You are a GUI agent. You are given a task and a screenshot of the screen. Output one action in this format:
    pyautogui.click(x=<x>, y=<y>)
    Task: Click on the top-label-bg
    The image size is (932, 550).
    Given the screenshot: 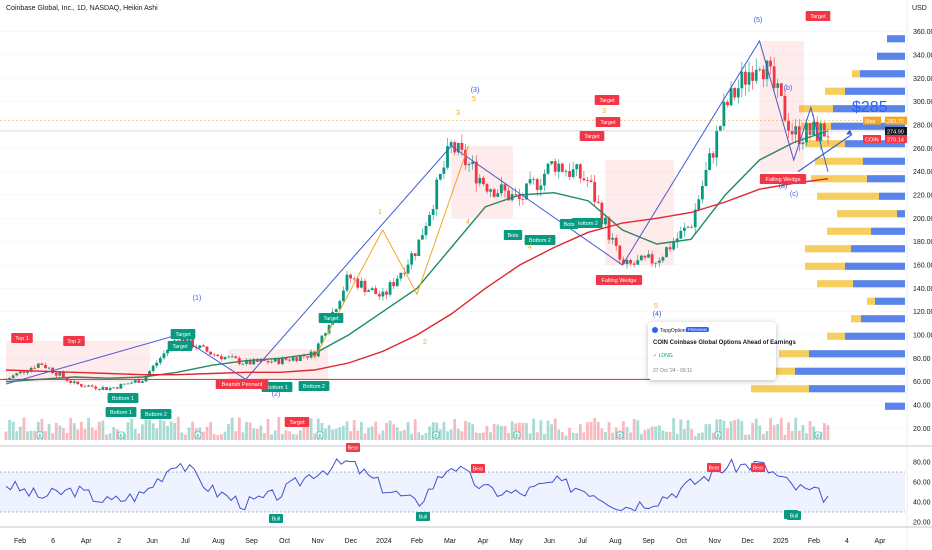 What is the action you would take?
    pyautogui.click(x=74, y=341)
    